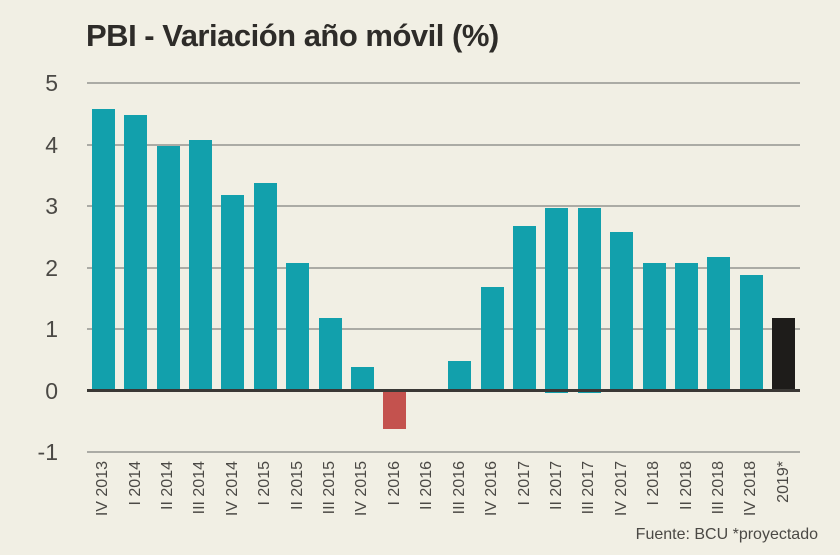  I want to click on x-tick-label: III 2017, so click(588, 488).